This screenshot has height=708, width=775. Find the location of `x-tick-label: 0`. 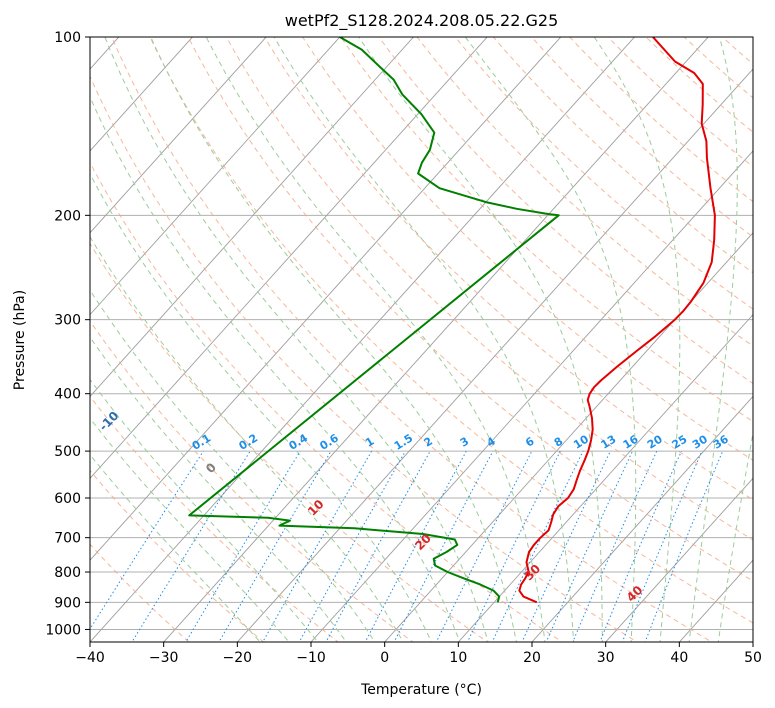

x-tick-label: 0 is located at coordinates (384, 658).